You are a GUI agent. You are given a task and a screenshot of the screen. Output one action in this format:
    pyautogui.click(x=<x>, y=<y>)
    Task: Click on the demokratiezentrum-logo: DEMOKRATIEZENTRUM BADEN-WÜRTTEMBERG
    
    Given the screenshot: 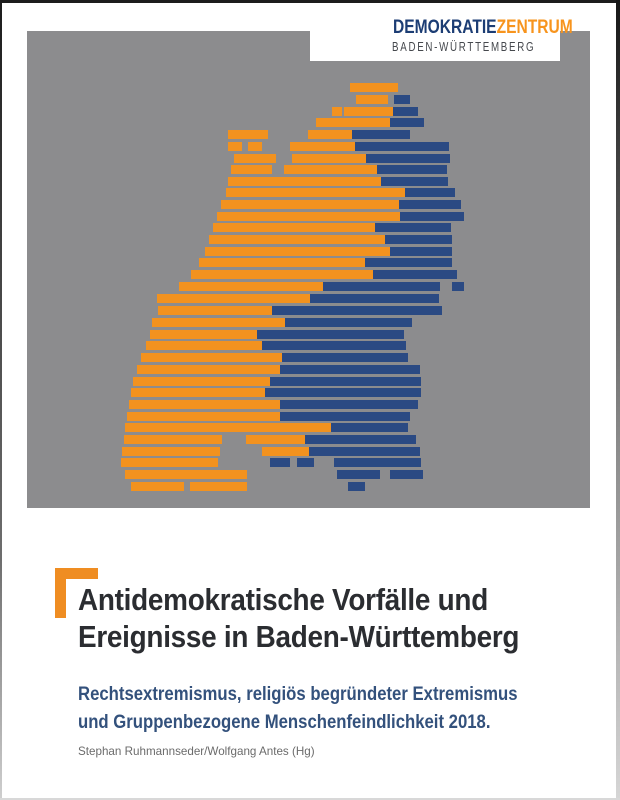 What is the action you would take?
    pyautogui.click(x=441, y=30)
    